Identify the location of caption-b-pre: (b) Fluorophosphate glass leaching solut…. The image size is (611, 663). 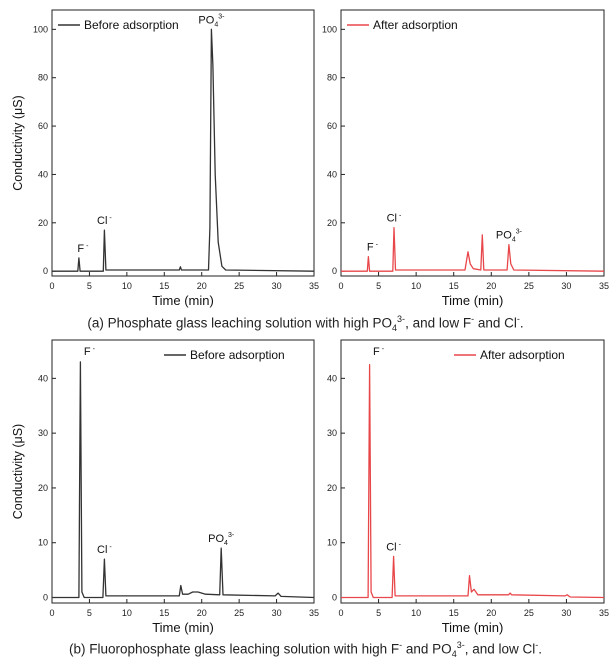
(234, 649).